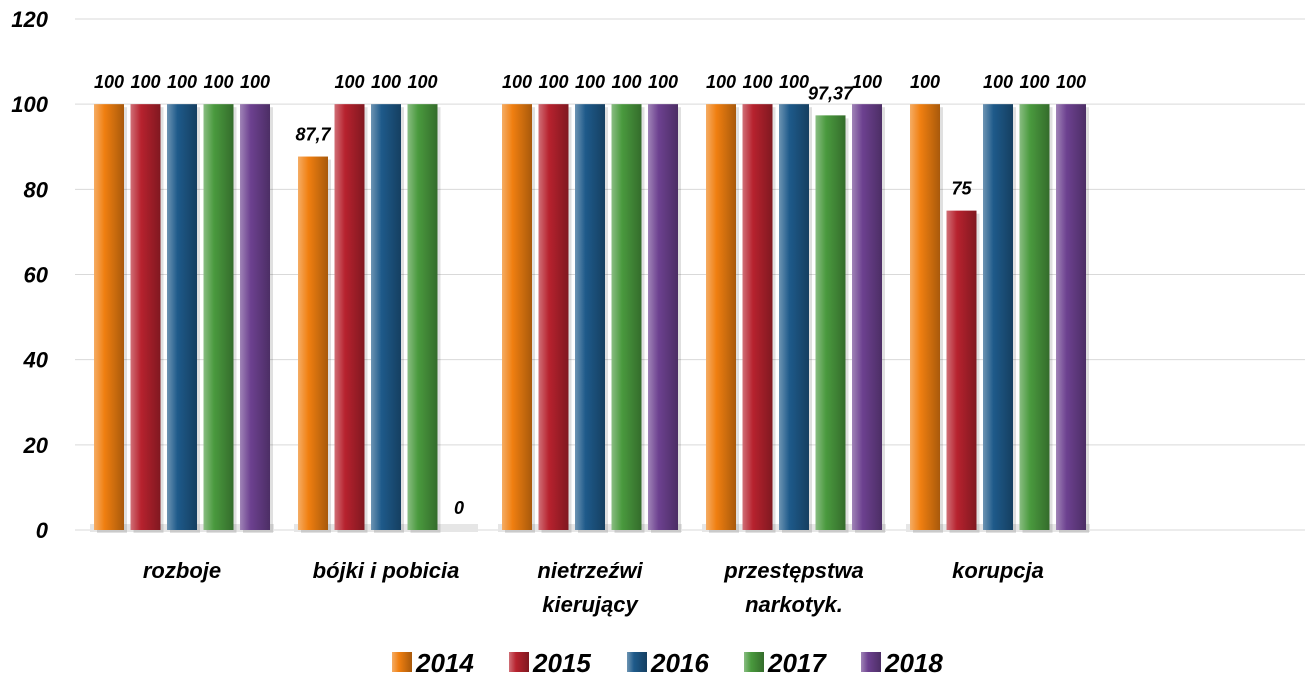 This screenshot has width=1314, height=680. What do you see at coordinates (793, 587) in the screenshot?
I see `category-label: przestępstwa narkotyk.` at bounding box center [793, 587].